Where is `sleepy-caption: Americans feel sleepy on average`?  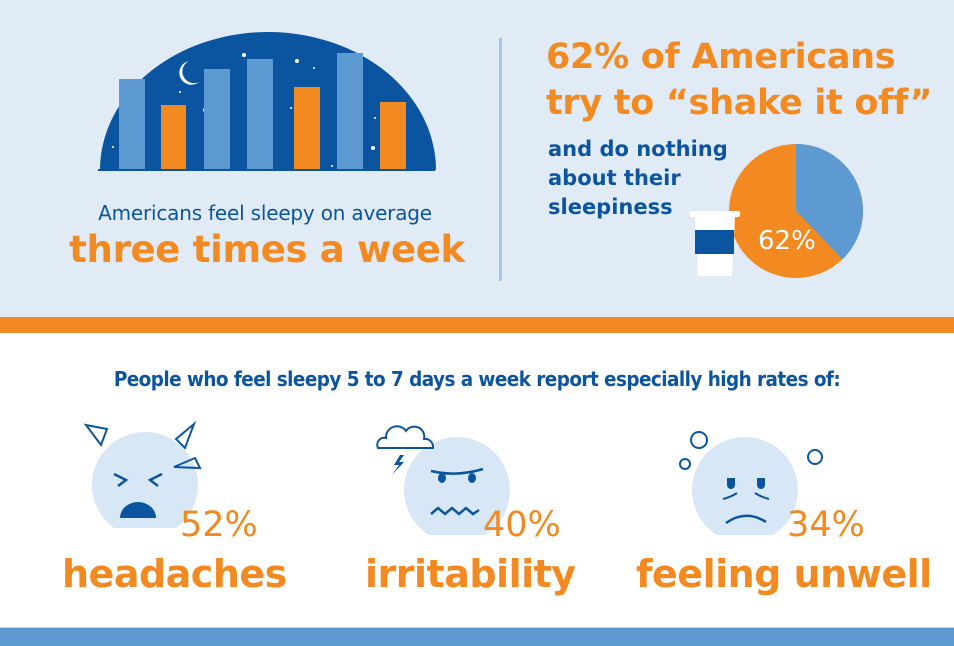
sleepy-caption: Americans feel sleepy on average is located at coordinates (265, 213).